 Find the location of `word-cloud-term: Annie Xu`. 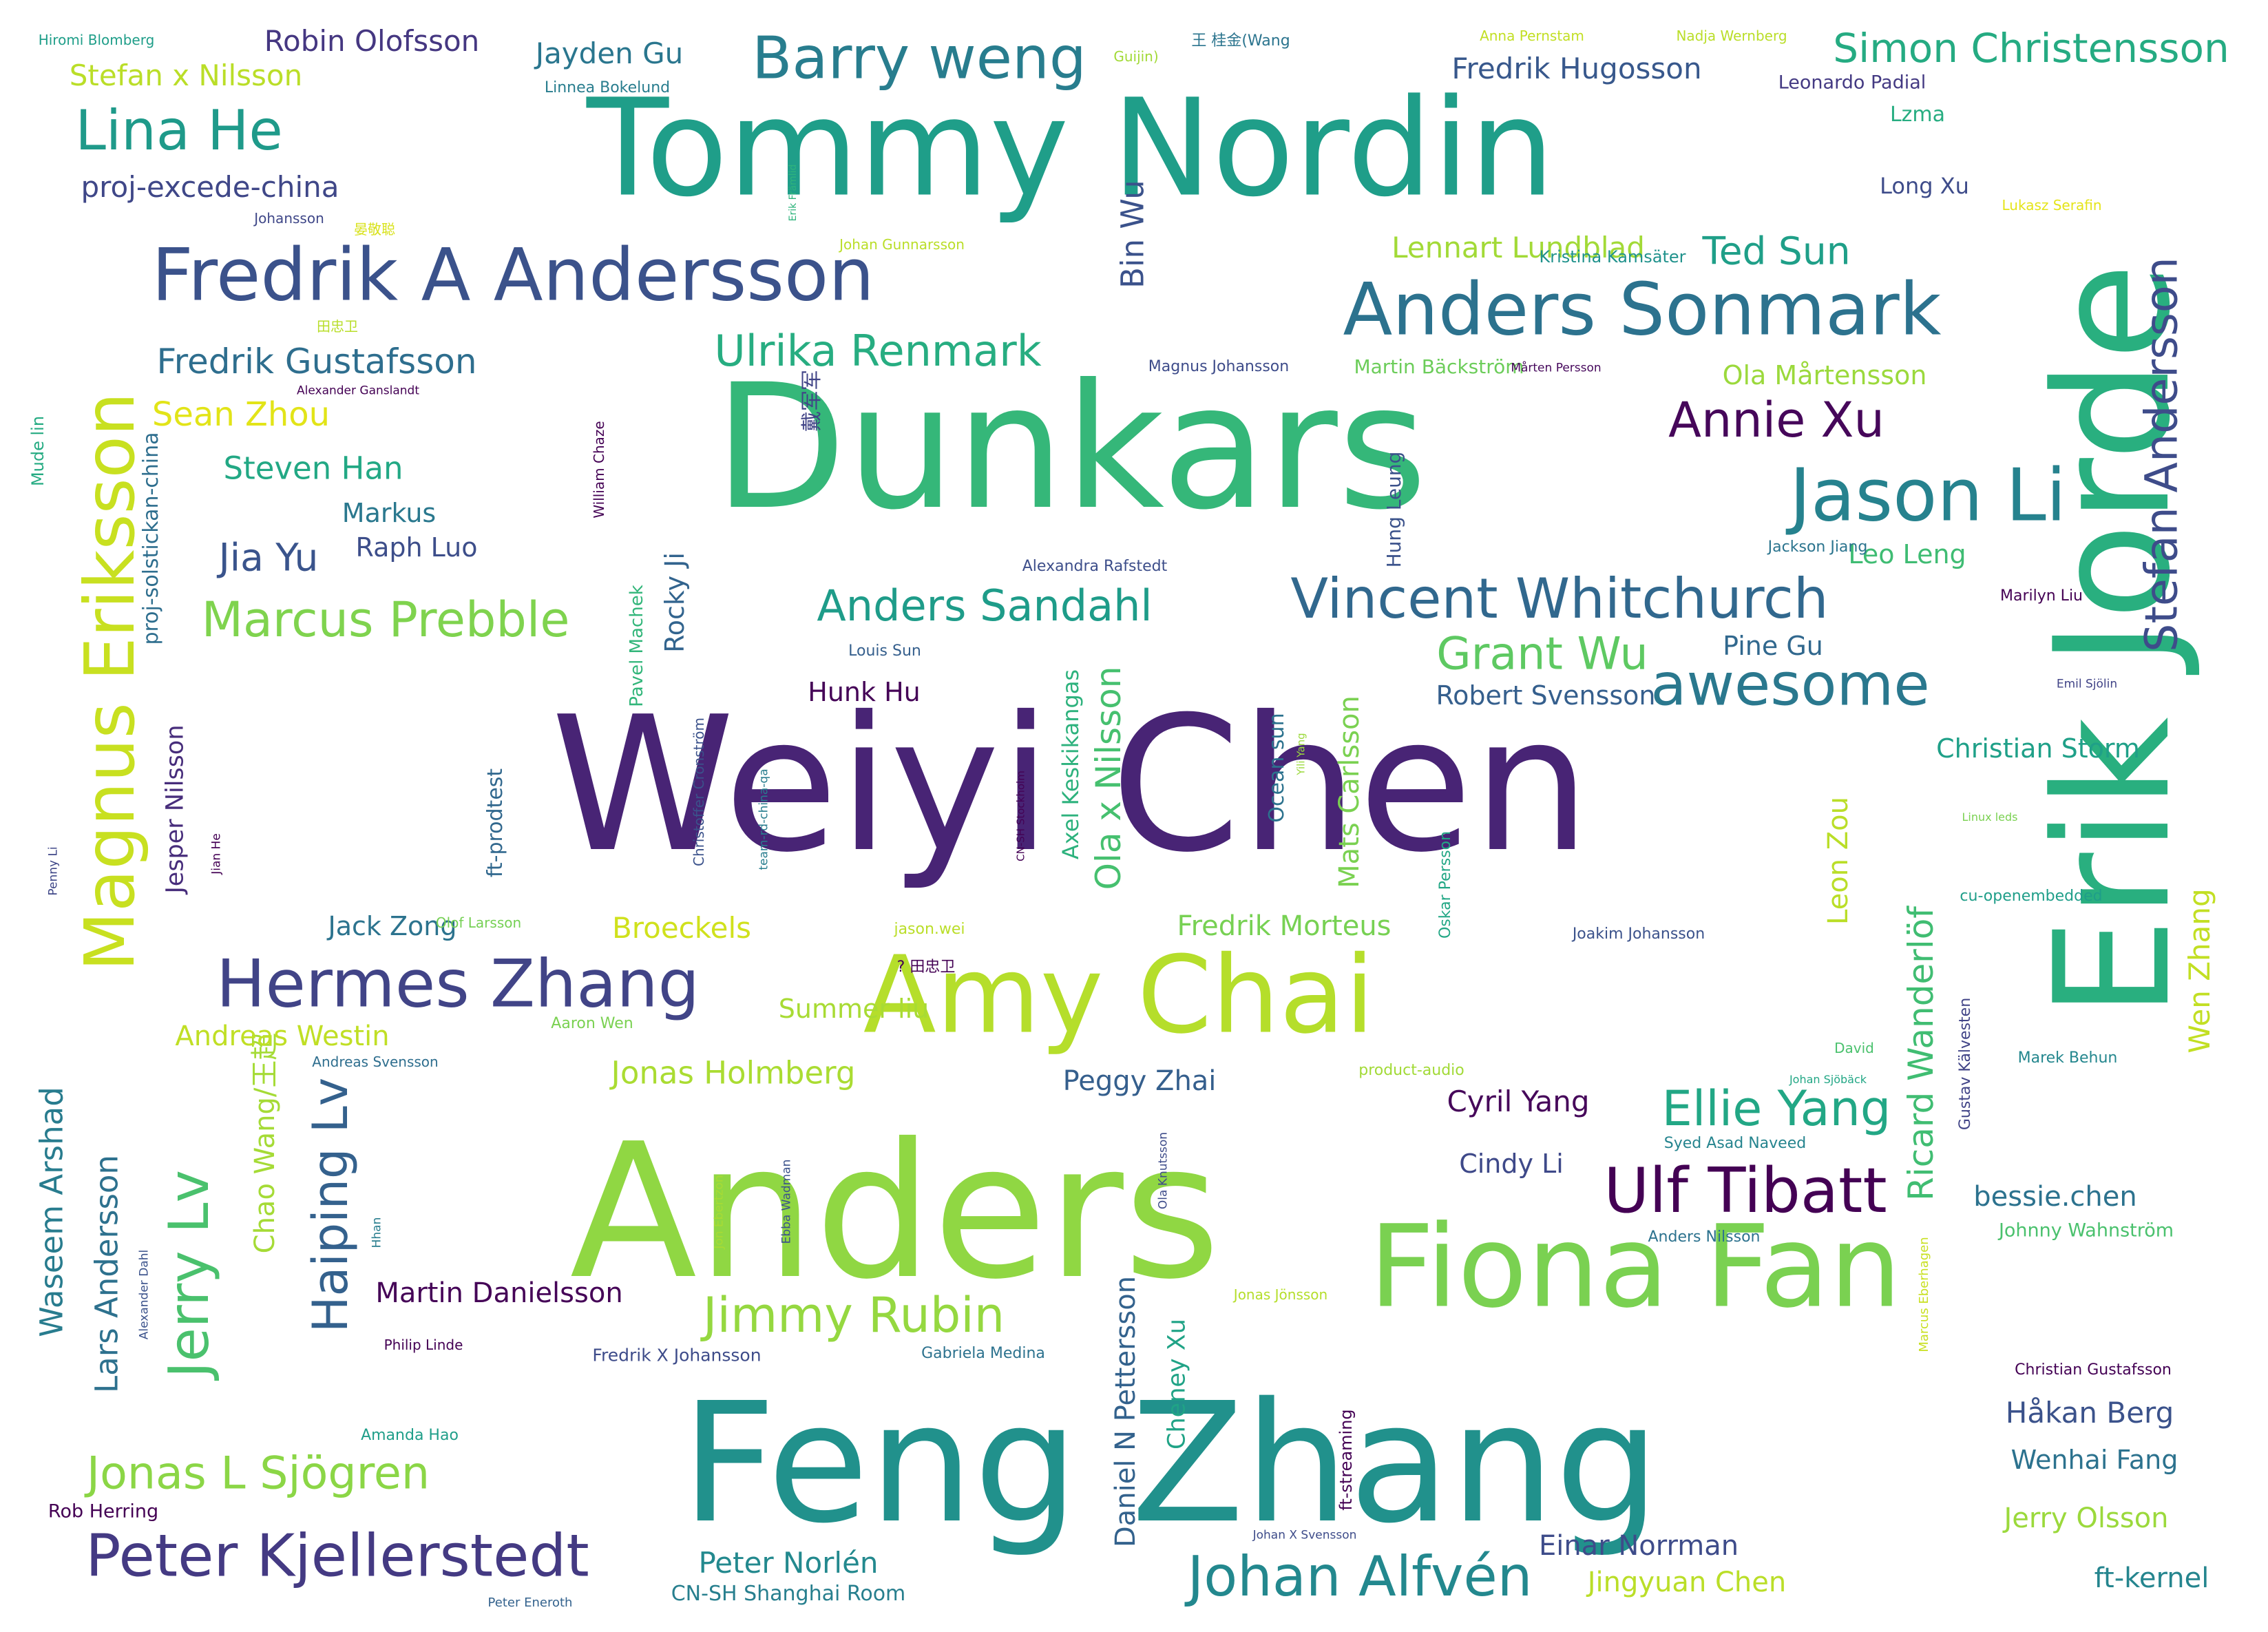

word-cloud-term: Annie Xu is located at coordinates (1776, 420).